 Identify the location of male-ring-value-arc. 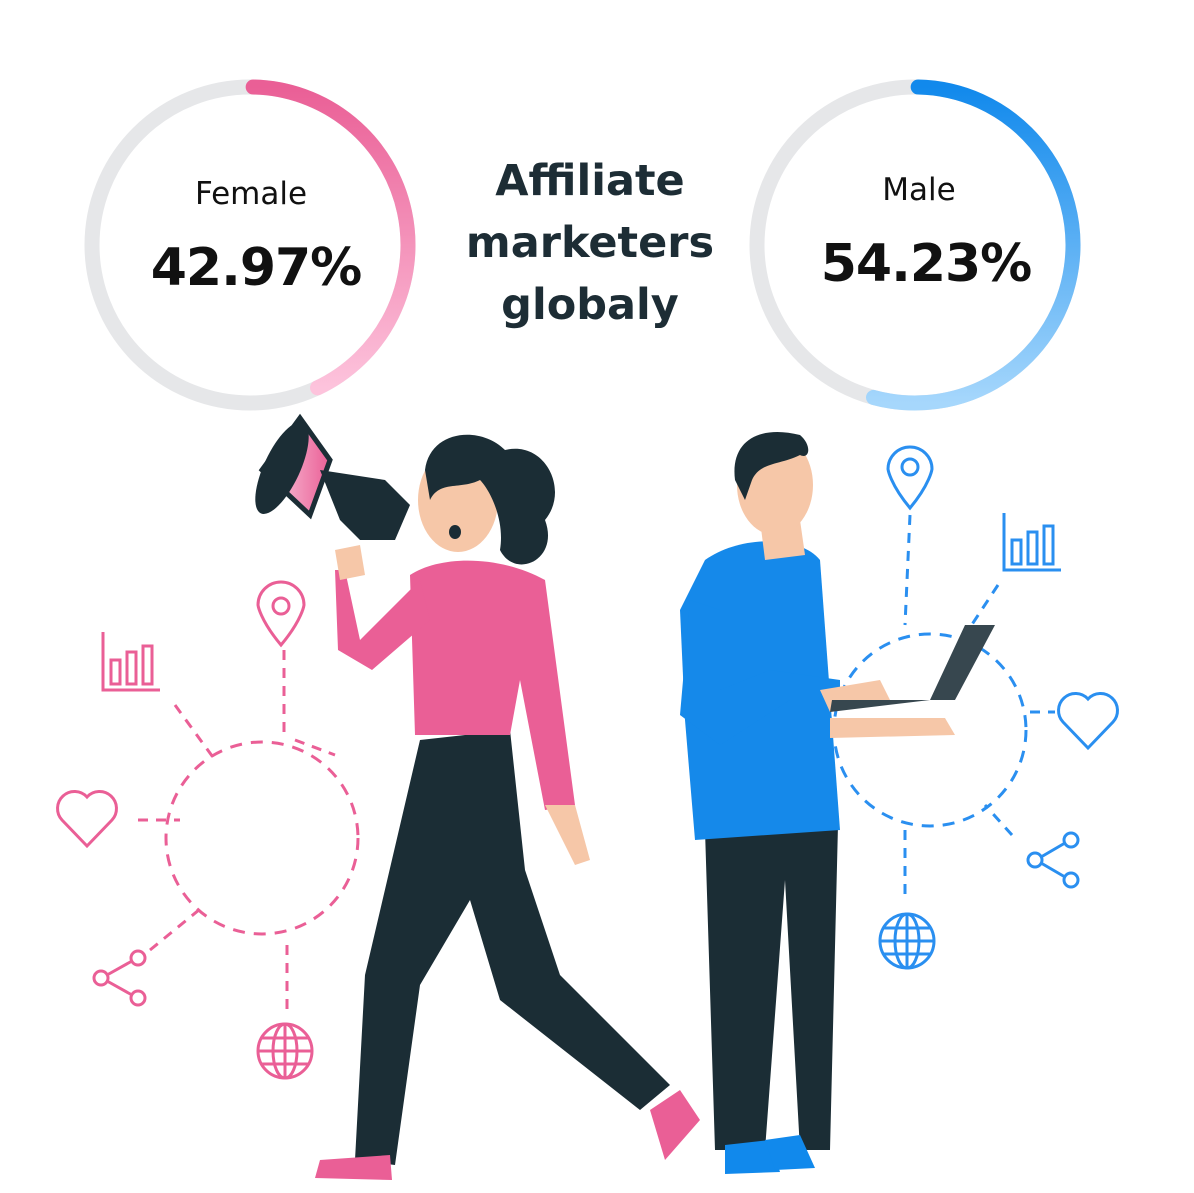
(973, 245).